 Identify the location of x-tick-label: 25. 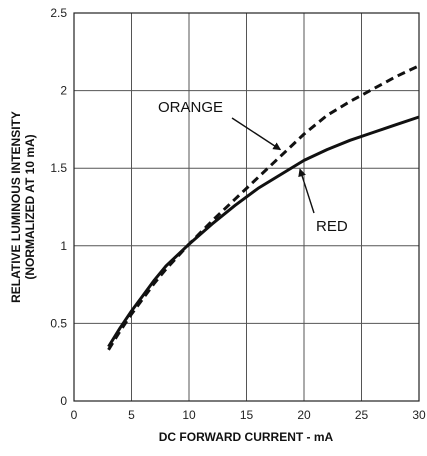
(362, 415).